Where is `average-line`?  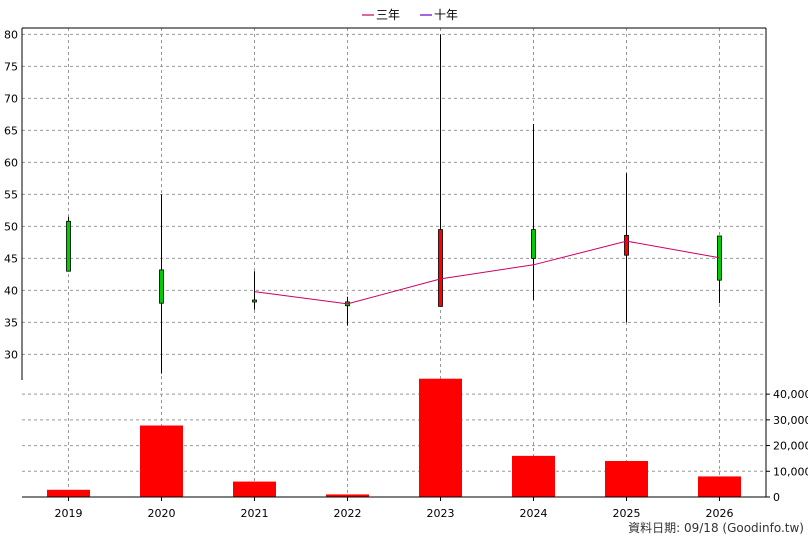
average-line is located at coordinates (487, 272).